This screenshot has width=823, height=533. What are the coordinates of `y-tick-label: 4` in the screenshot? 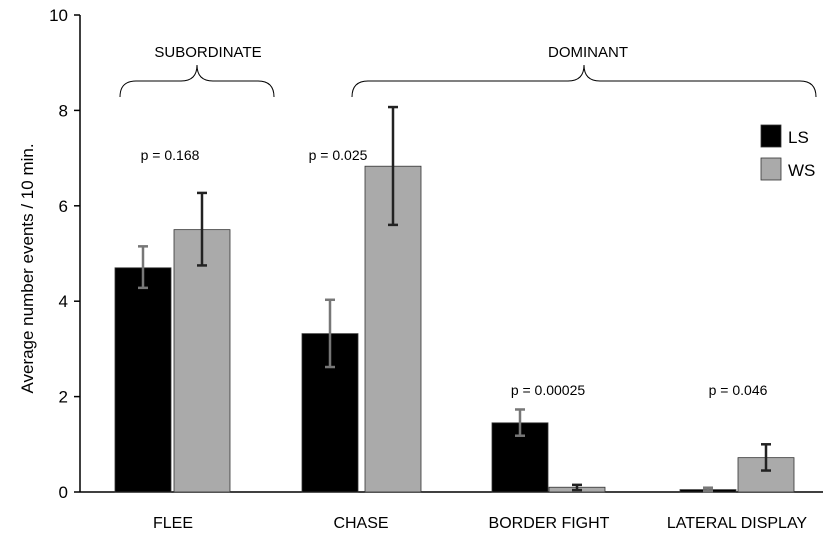 It's located at (63, 301).